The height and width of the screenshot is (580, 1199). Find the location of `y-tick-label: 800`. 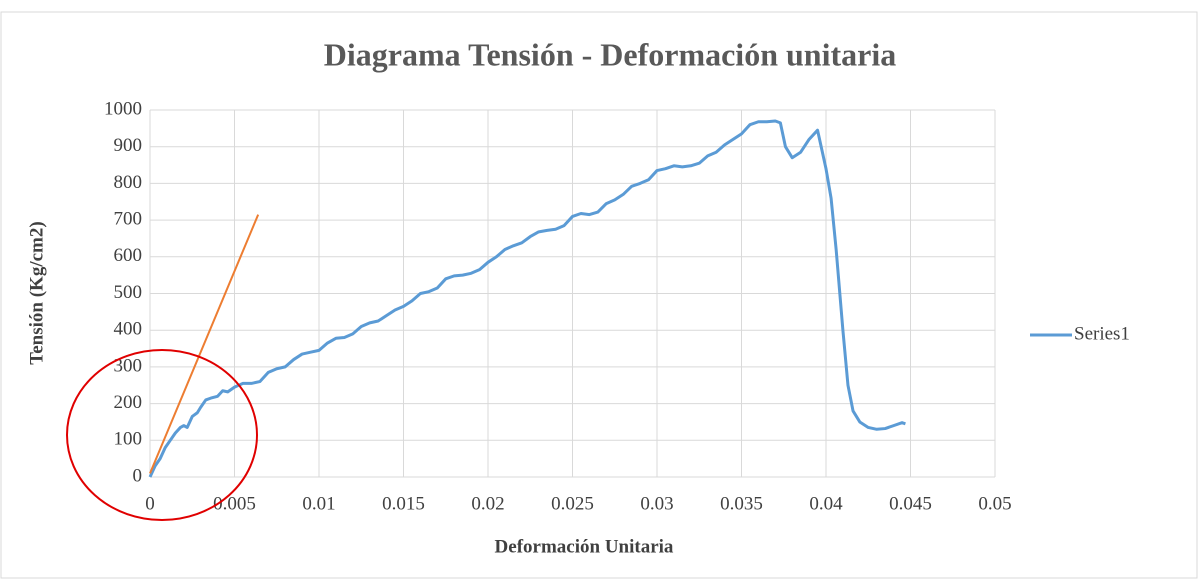

y-tick-label: 800 is located at coordinates (128, 182).